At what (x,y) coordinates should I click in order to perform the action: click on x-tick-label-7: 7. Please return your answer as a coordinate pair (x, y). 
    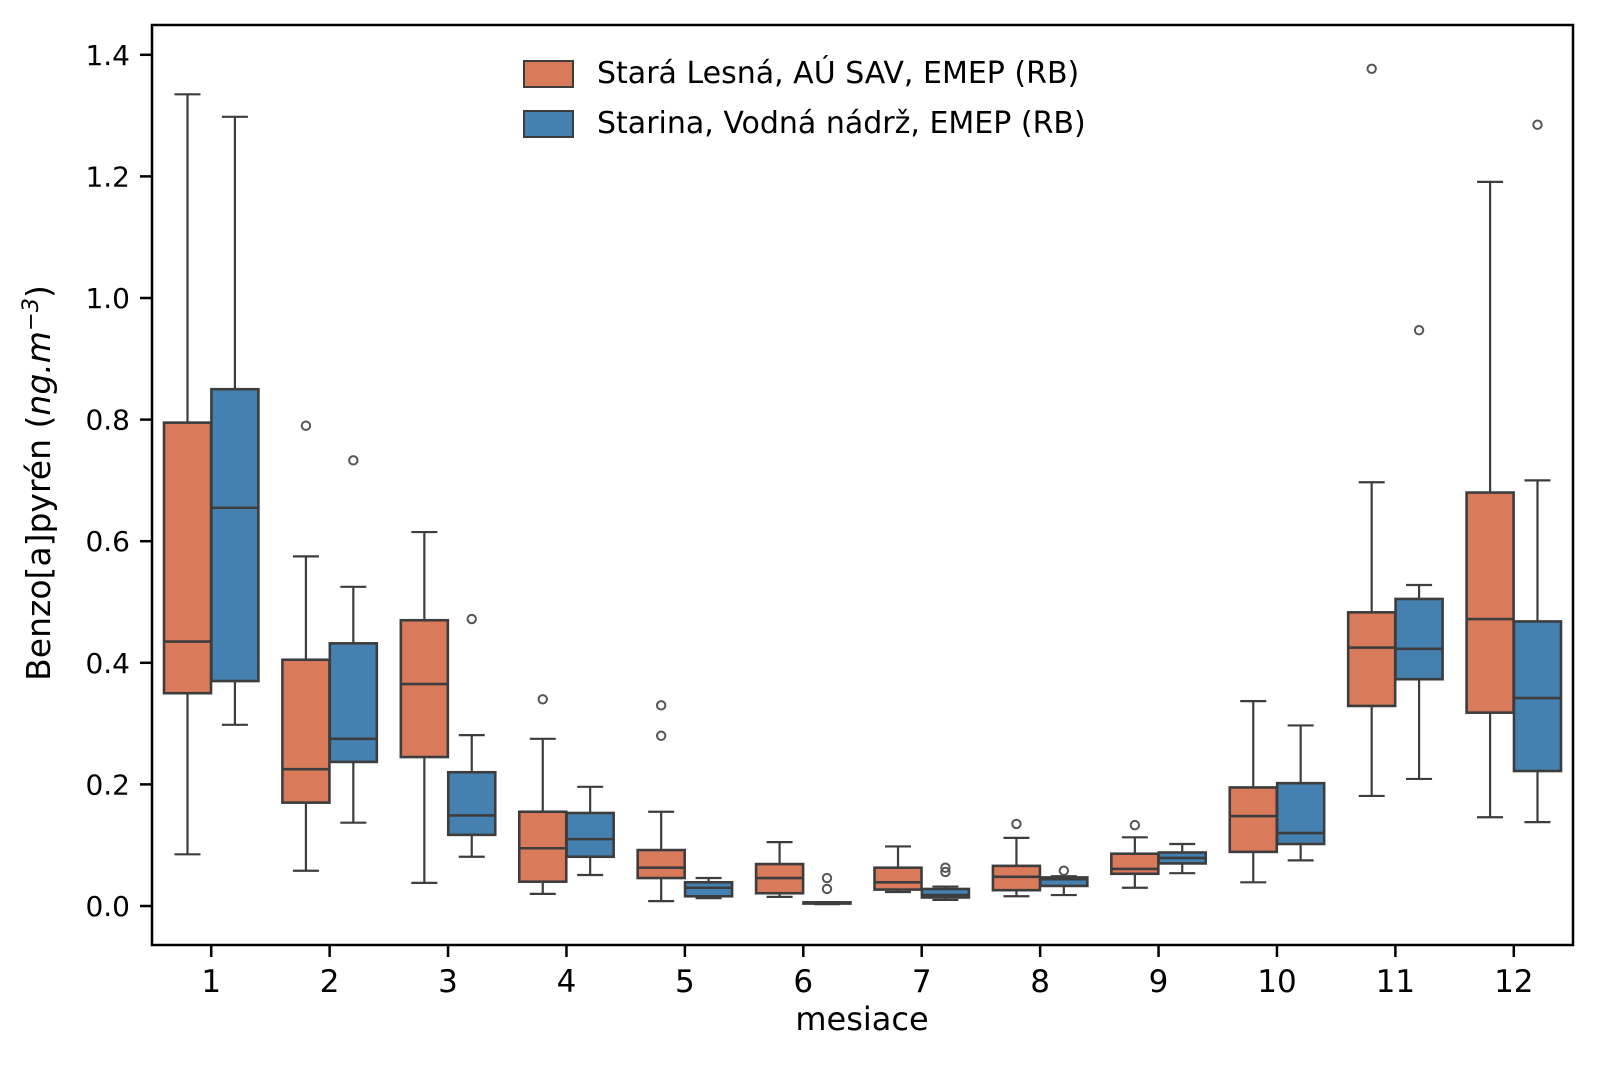
    Looking at the image, I should click on (922, 982).